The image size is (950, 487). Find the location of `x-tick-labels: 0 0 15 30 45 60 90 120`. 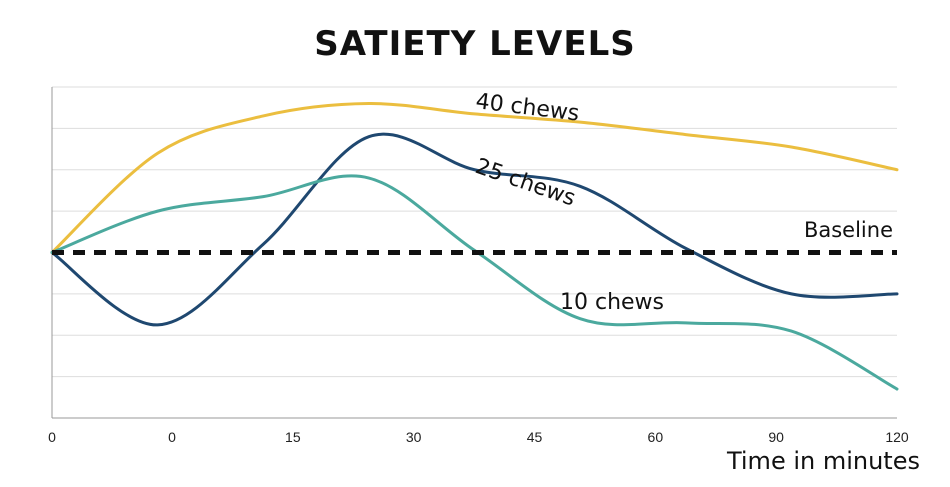

x-tick-labels: 0 0 15 30 45 60 90 120 is located at coordinates (478, 437).